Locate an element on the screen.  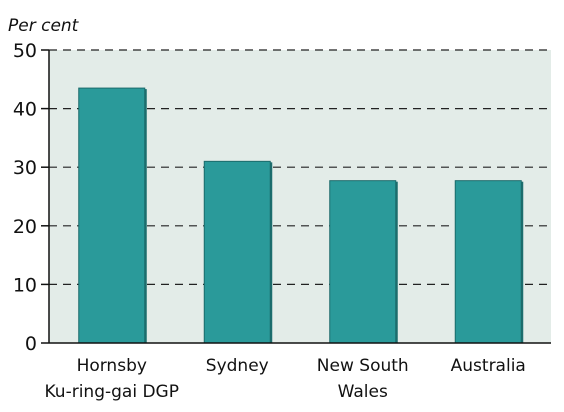
x-tick-label: Australia is located at coordinates (488, 366).